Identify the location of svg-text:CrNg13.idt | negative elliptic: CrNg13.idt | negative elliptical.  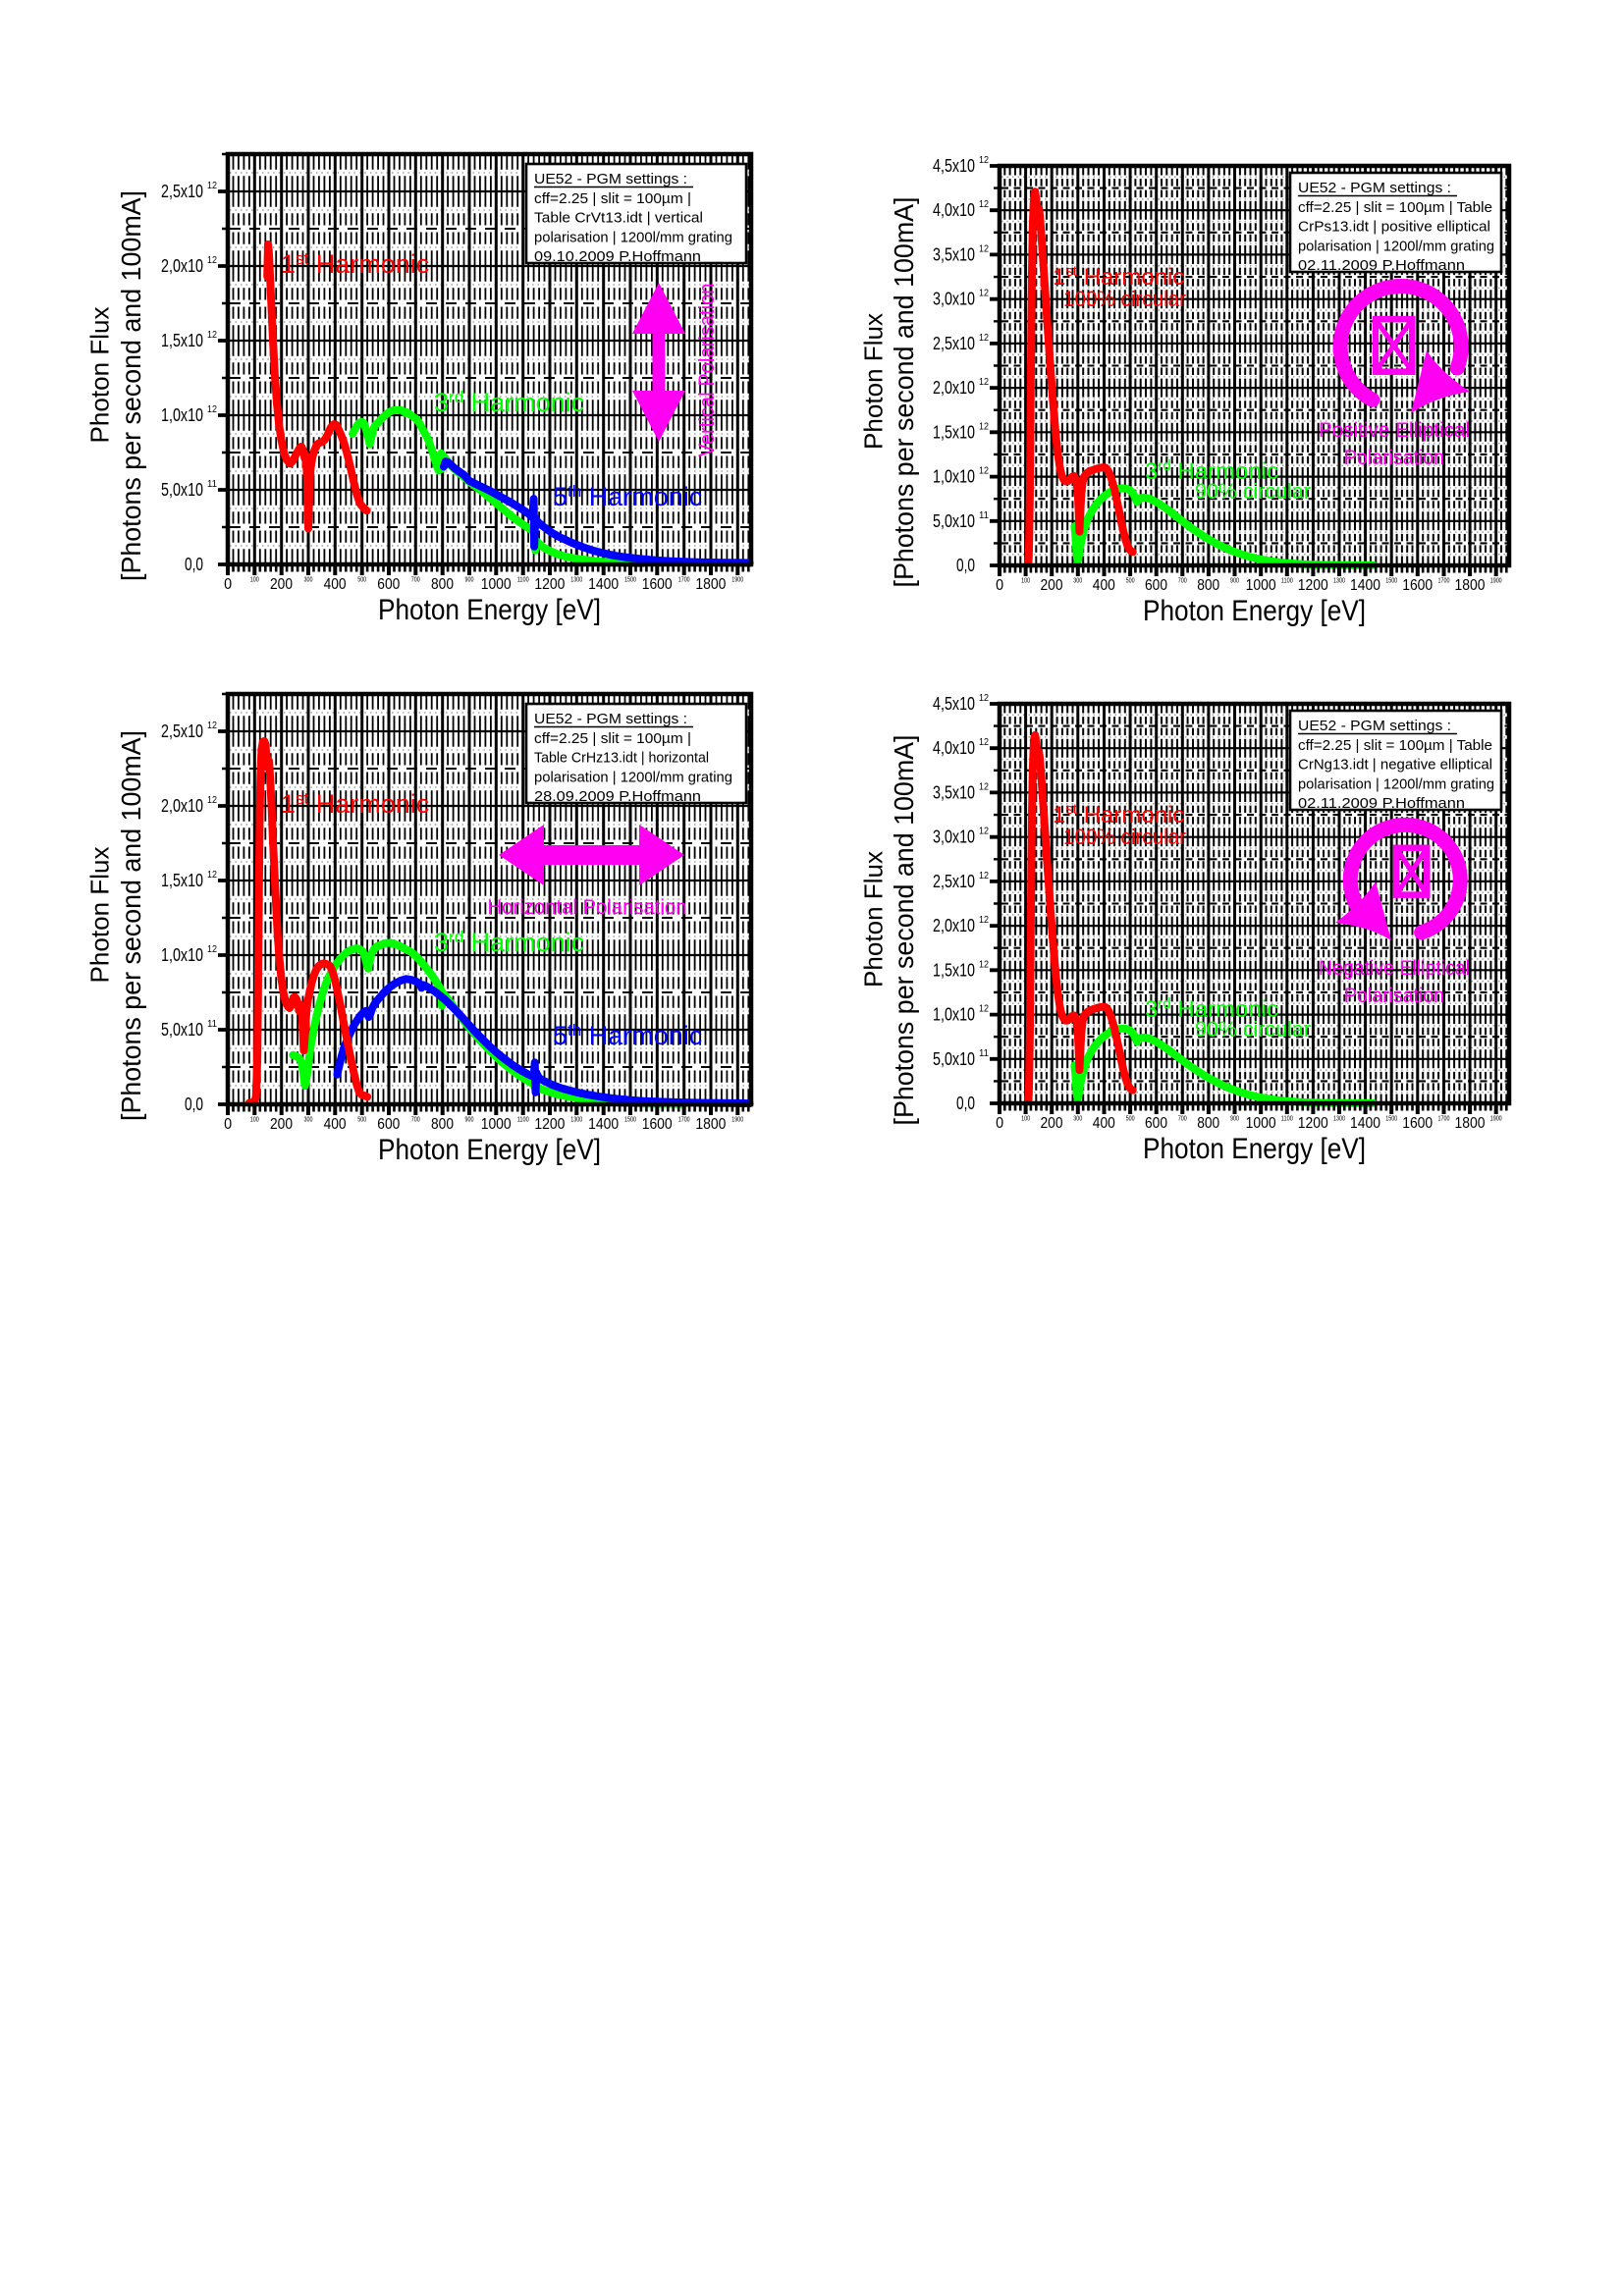
(1395, 765).